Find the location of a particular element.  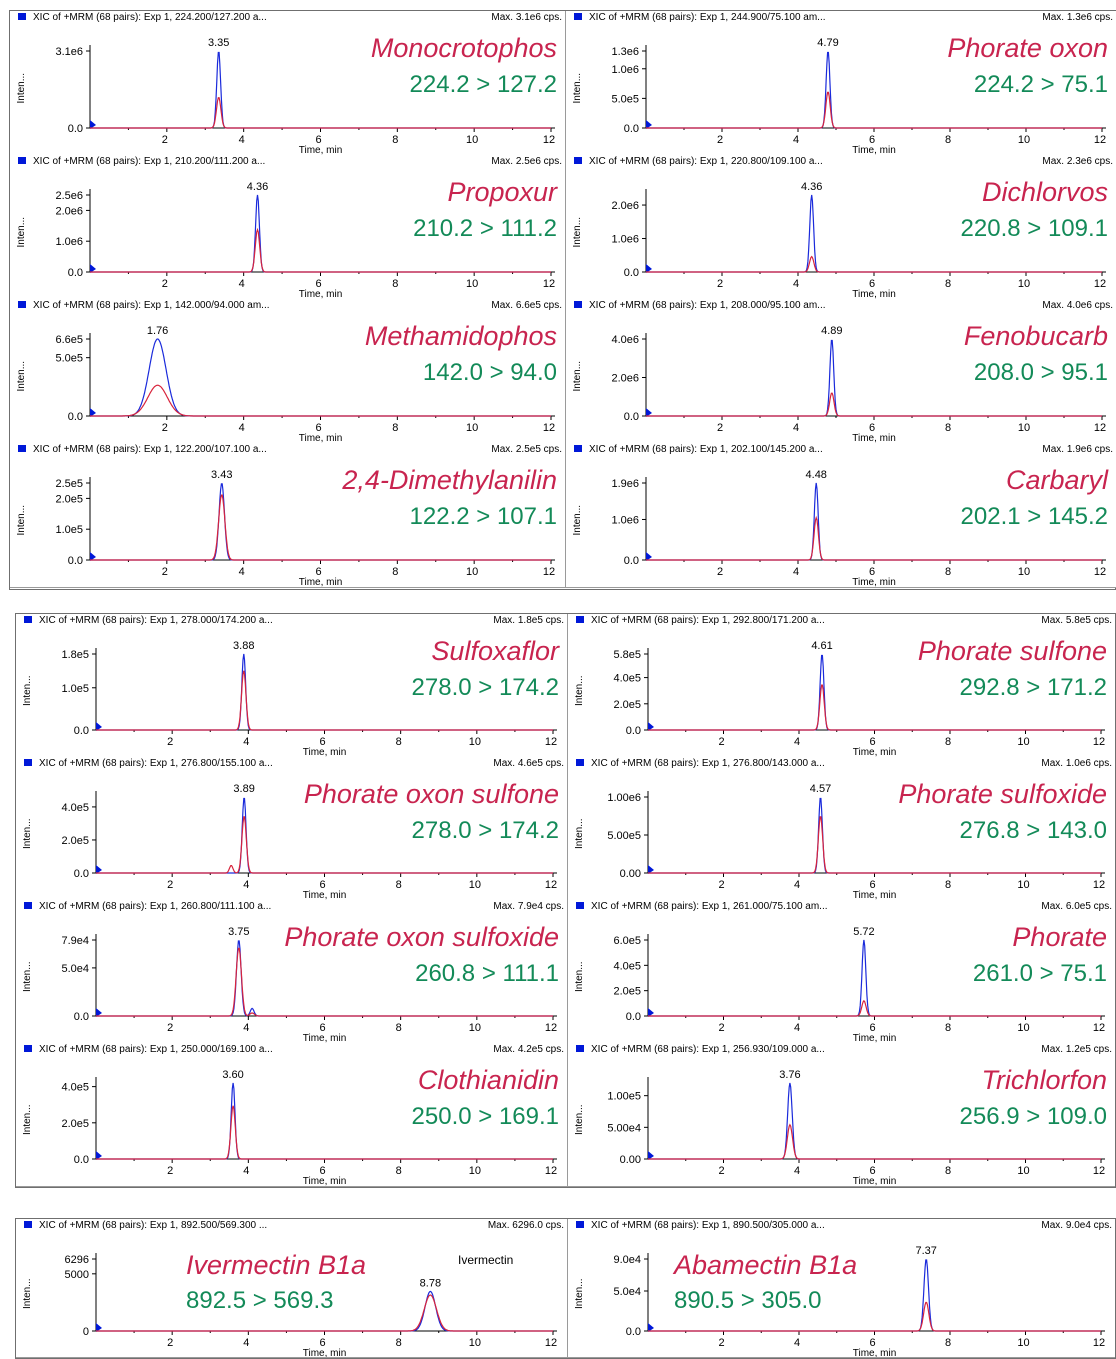

compound-name: Monocrotophos is located at coordinates (464, 48).